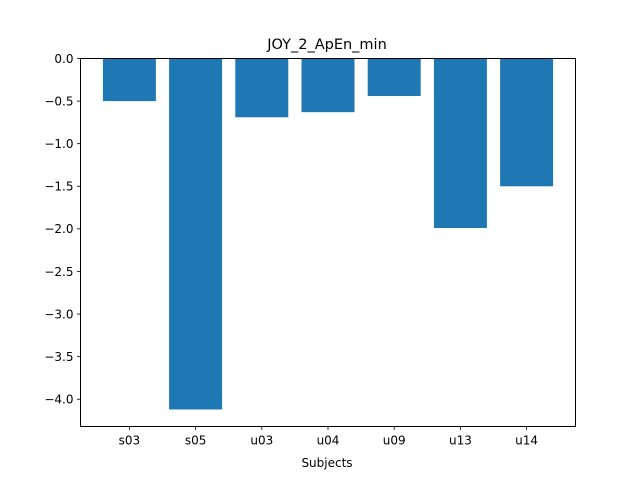 The height and width of the screenshot is (480, 640). What do you see at coordinates (326, 463) in the screenshot?
I see `x-axis-label: Subjects` at bounding box center [326, 463].